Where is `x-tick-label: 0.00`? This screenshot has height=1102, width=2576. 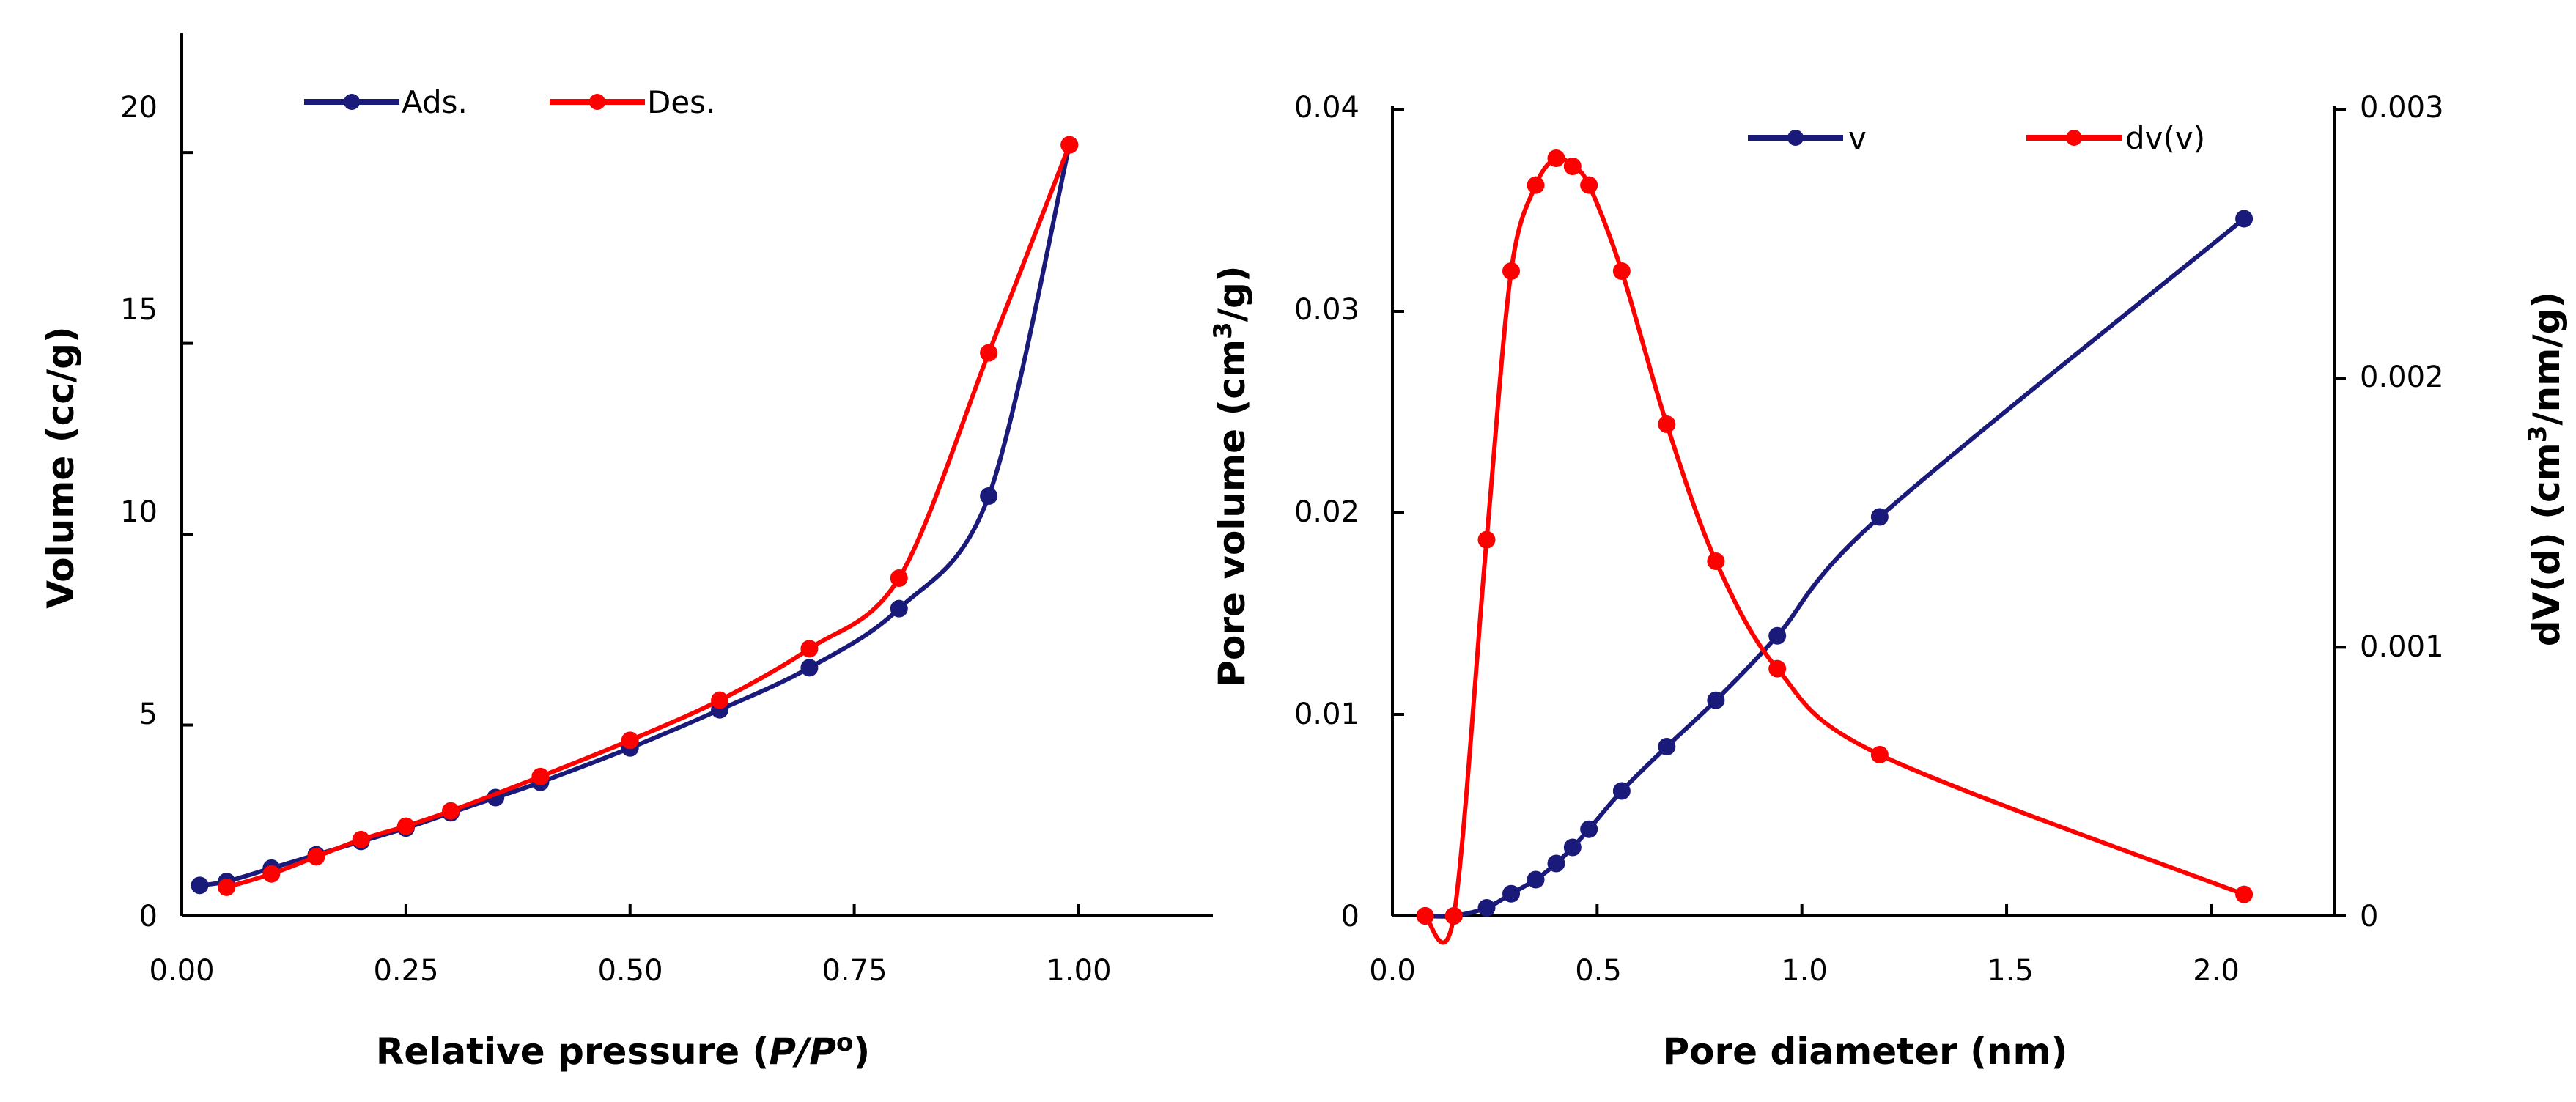
x-tick-label: 0.00 is located at coordinates (181, 971).